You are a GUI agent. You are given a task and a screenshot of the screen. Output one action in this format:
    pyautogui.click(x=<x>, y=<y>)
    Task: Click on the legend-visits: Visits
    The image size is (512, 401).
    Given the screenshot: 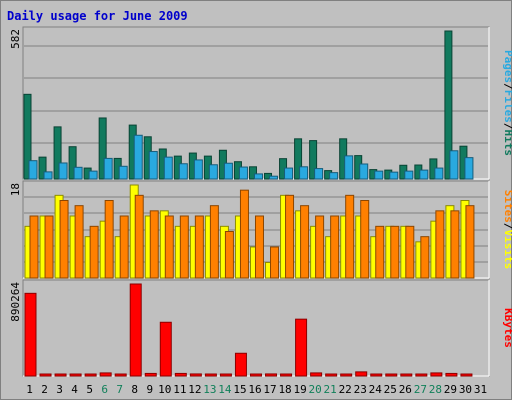 What is the action you would take?
    pyautogui.click(x=507, y=250)
    